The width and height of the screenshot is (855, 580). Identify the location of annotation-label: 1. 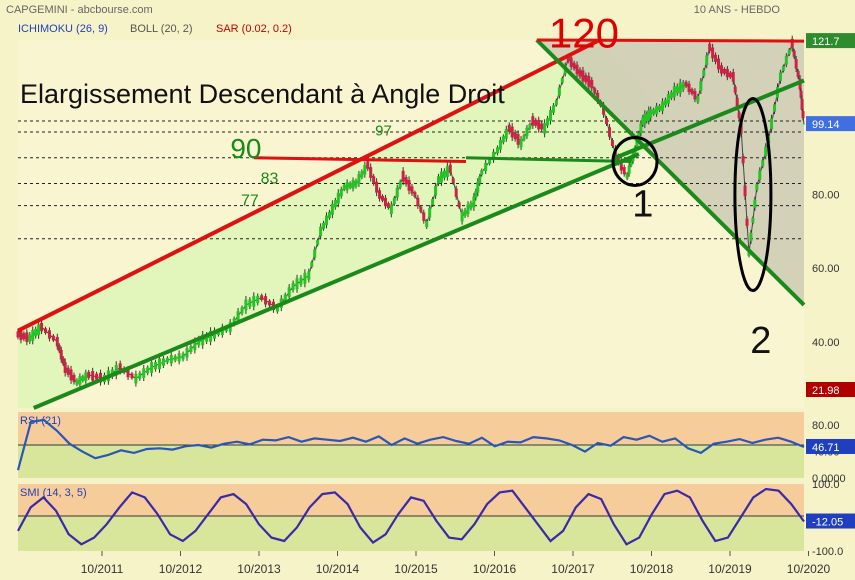
(642, 205).